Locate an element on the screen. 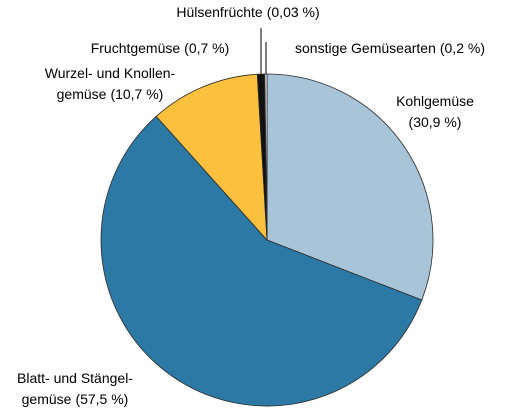 The image size is (517, 414). slice-label: sonstige Gemüsearten (0,2 %) is located at coordinates (390, 48).